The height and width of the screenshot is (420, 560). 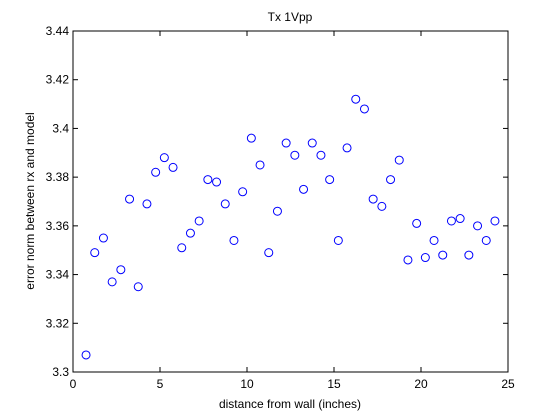 What do you see at coordinates (58, 31) in the screenshot?
I see `y-tick-label: 3.44` at bounding box center [58, 31].